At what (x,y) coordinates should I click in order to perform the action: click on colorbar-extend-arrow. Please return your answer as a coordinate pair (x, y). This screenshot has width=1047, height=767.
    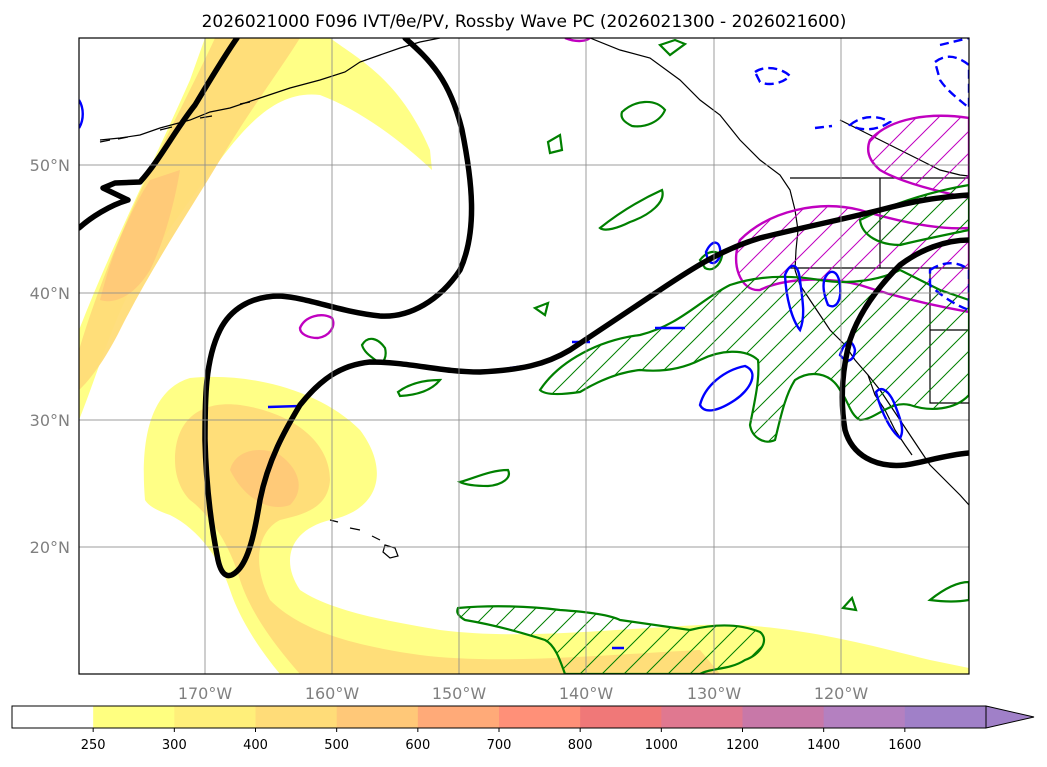
    Looking at the image, I should click on (1010, 717).